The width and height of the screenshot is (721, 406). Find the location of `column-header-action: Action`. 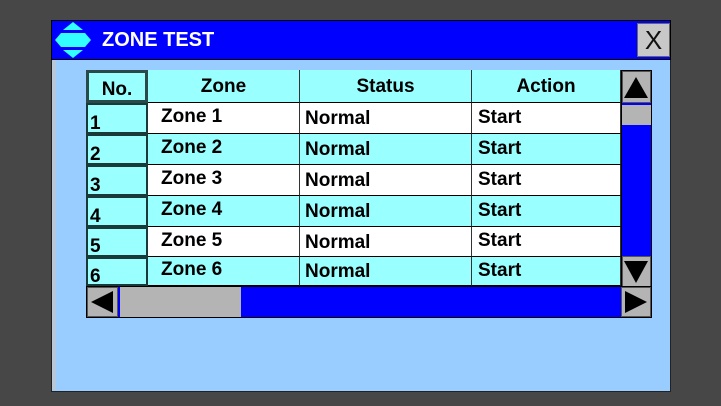

column-header-action: Action is located at coordinates (546, 86).